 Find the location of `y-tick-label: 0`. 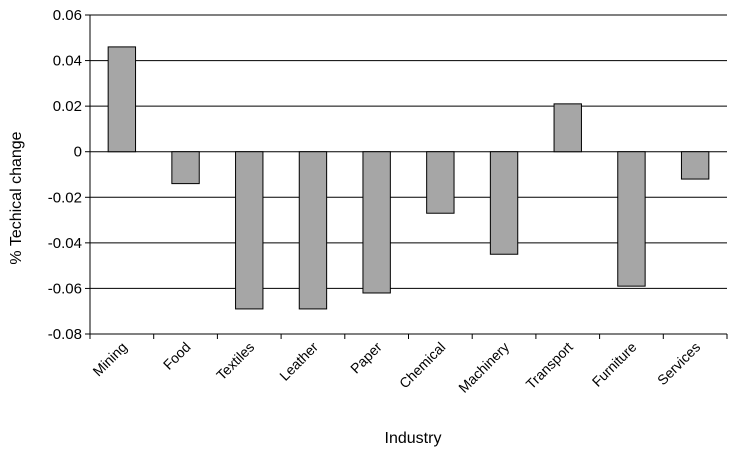

y-tick-label: 0 is located at coordinates (78, 152).